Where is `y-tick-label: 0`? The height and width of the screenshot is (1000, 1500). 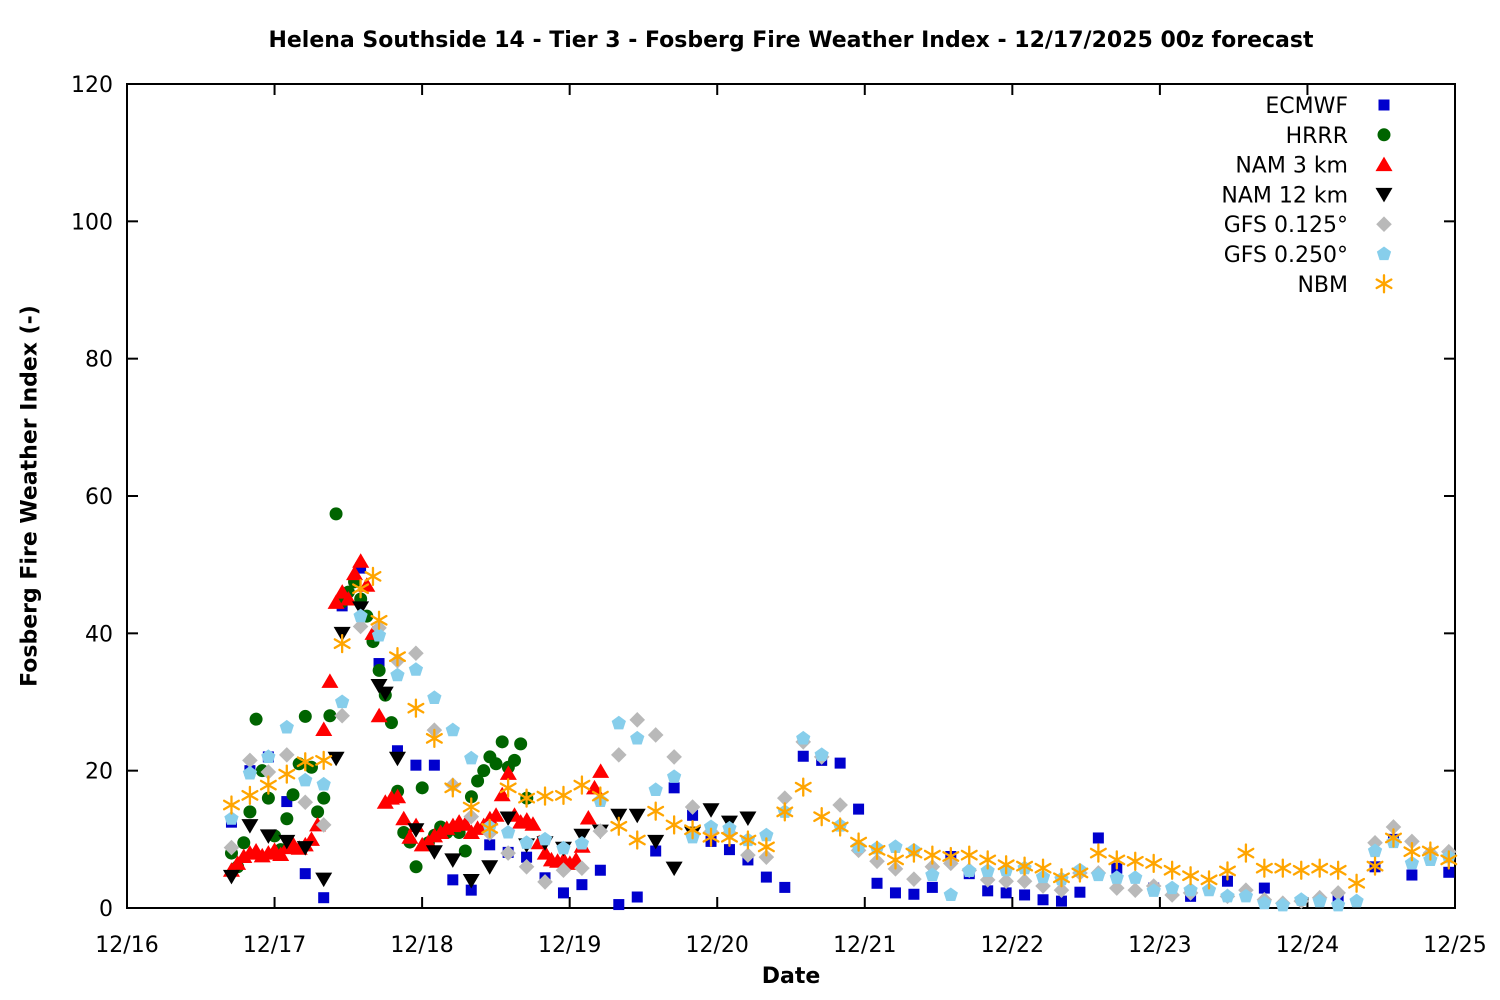
y-tick-label: 0 is located at coordinates (106, 909).